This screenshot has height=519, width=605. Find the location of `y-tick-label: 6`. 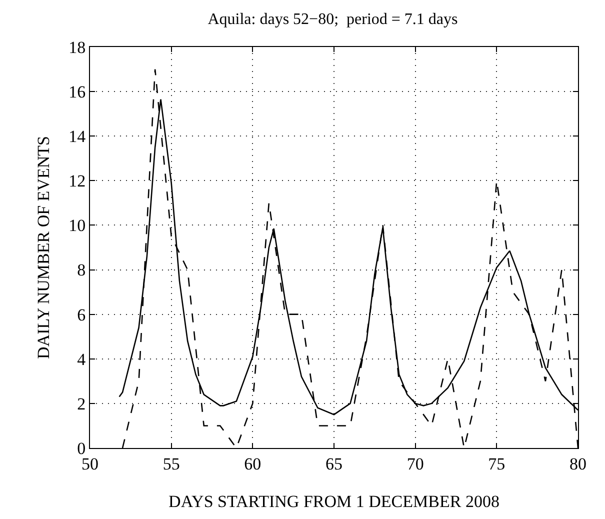

y-tick-label: 6 is located at coordinates (81, 314).